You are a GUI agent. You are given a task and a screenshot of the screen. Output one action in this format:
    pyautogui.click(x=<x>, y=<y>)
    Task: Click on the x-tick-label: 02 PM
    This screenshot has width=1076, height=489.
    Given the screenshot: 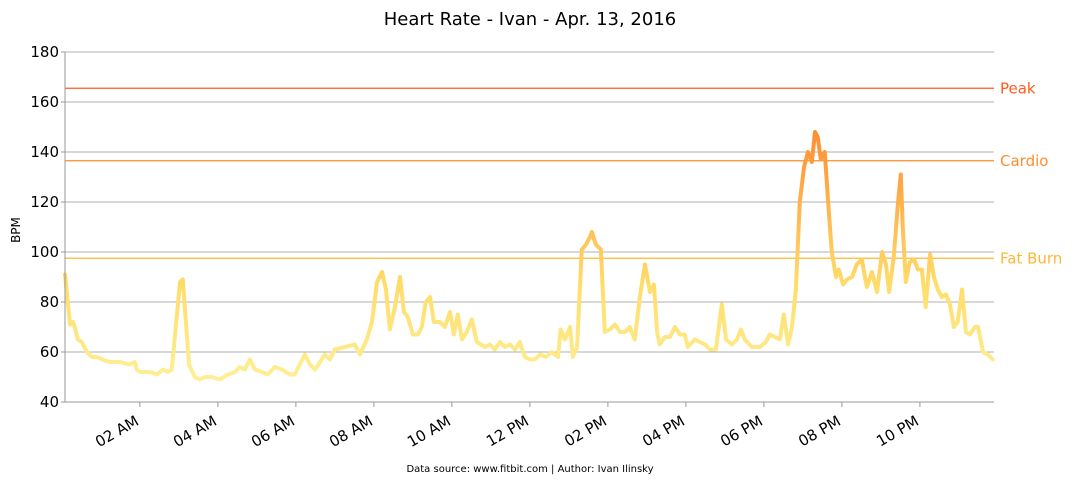 What is the action you would take?
    pyautogui.click(x=585, y=431)
    